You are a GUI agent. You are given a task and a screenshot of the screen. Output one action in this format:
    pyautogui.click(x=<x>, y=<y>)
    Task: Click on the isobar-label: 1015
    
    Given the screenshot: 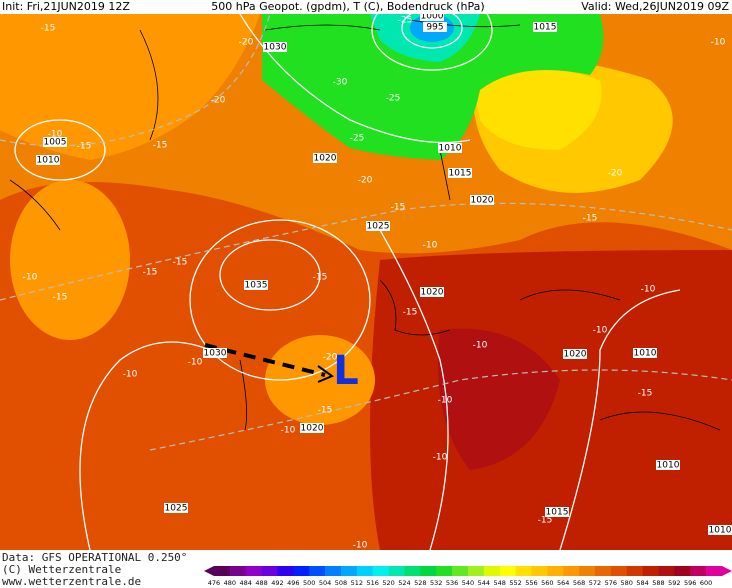 What is the action you would take?
    pyautogui.click(x=460, y=174)
    